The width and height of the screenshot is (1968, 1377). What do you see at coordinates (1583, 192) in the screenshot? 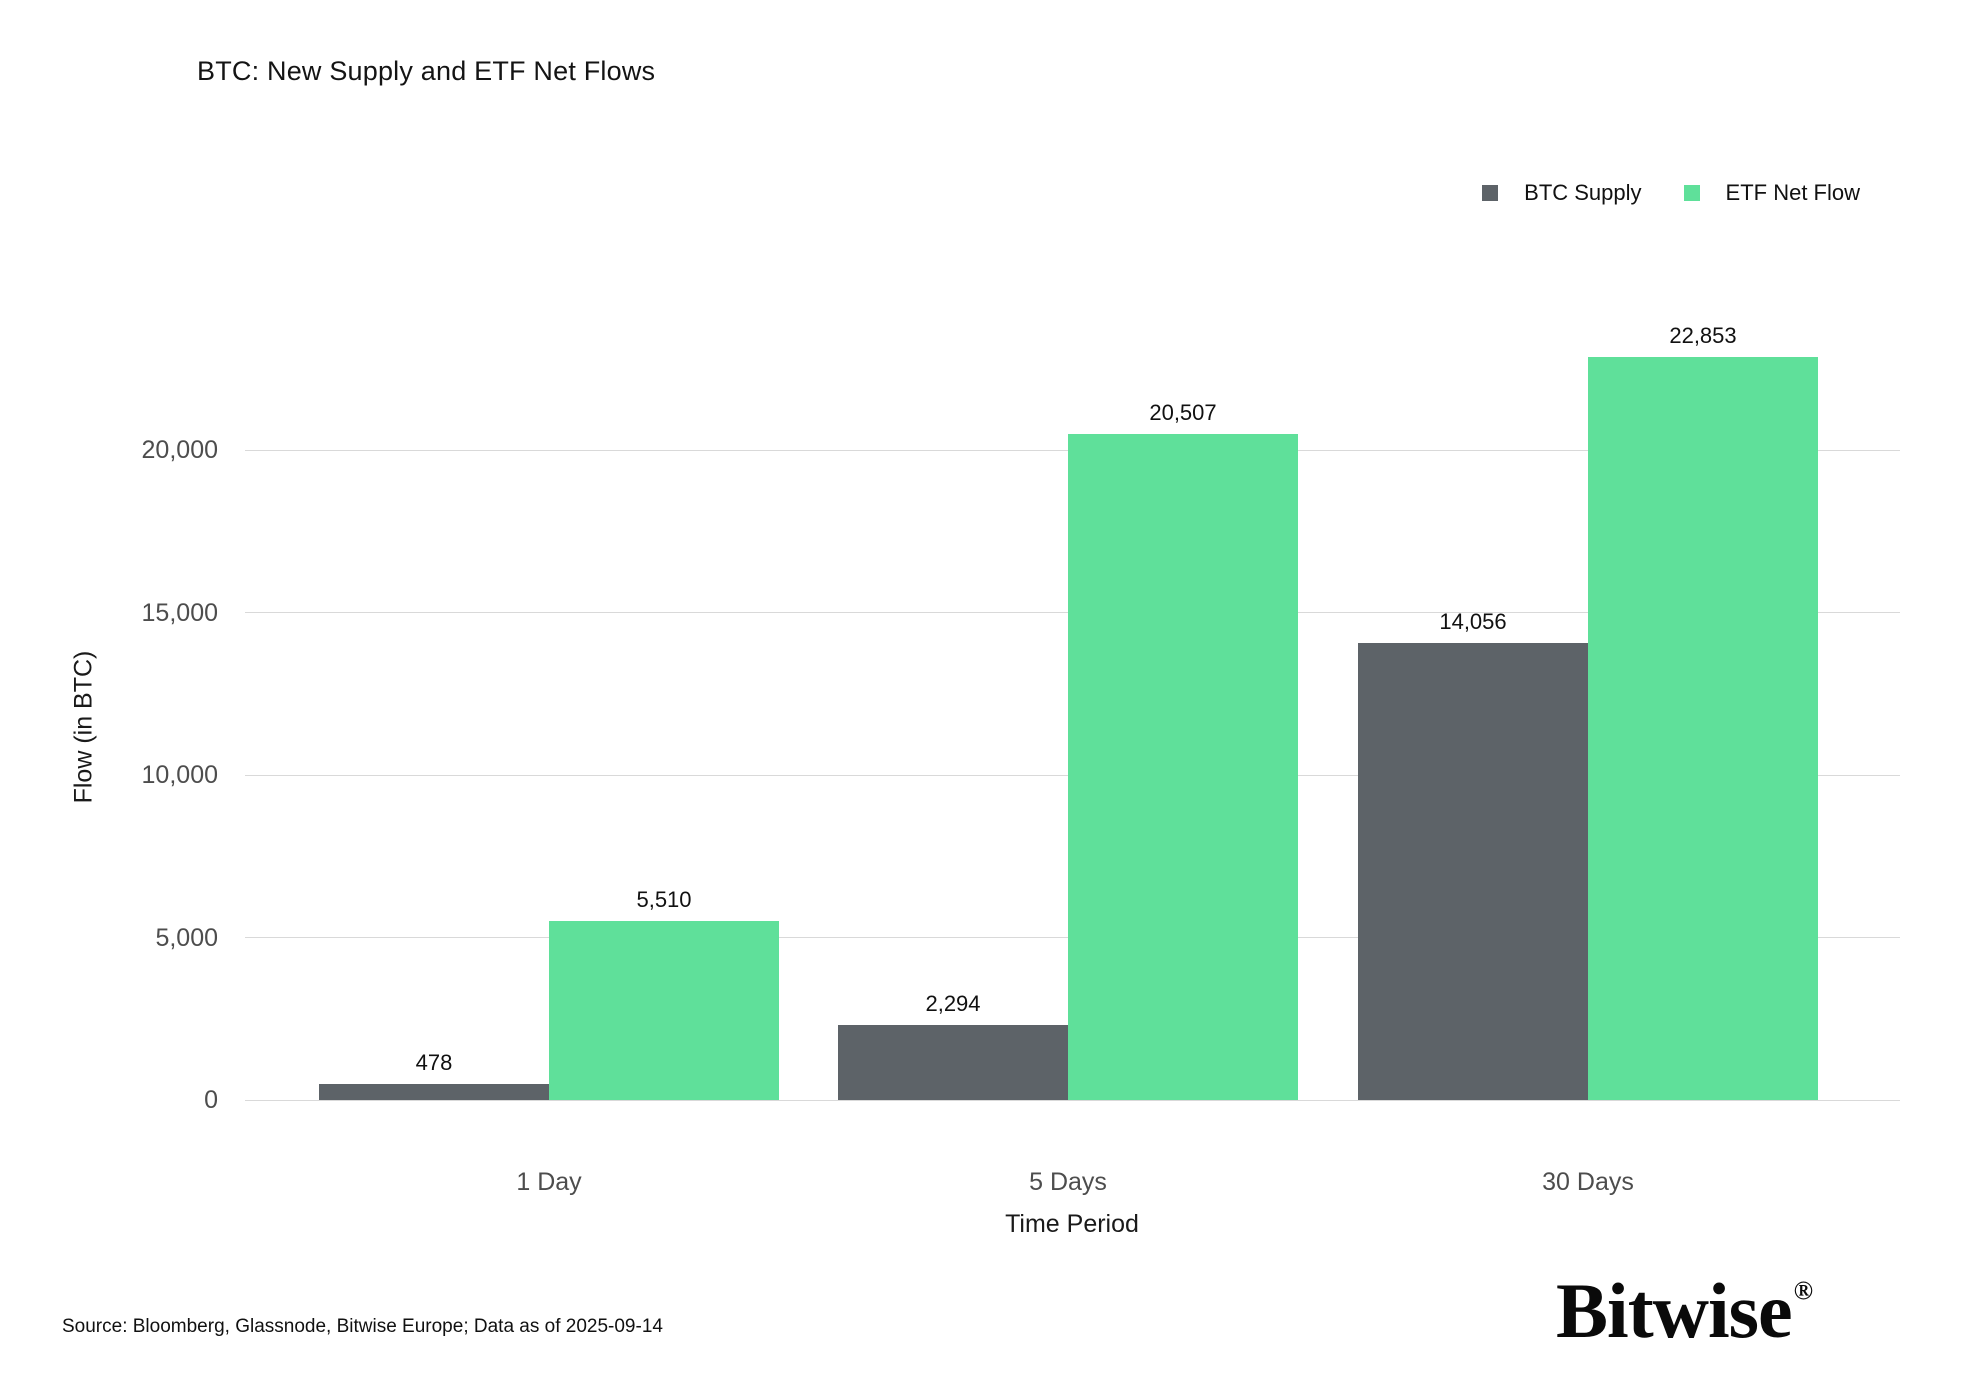
I see `legend-label-btc-supply: BTC Supply` at bounding box center [1583, 192].